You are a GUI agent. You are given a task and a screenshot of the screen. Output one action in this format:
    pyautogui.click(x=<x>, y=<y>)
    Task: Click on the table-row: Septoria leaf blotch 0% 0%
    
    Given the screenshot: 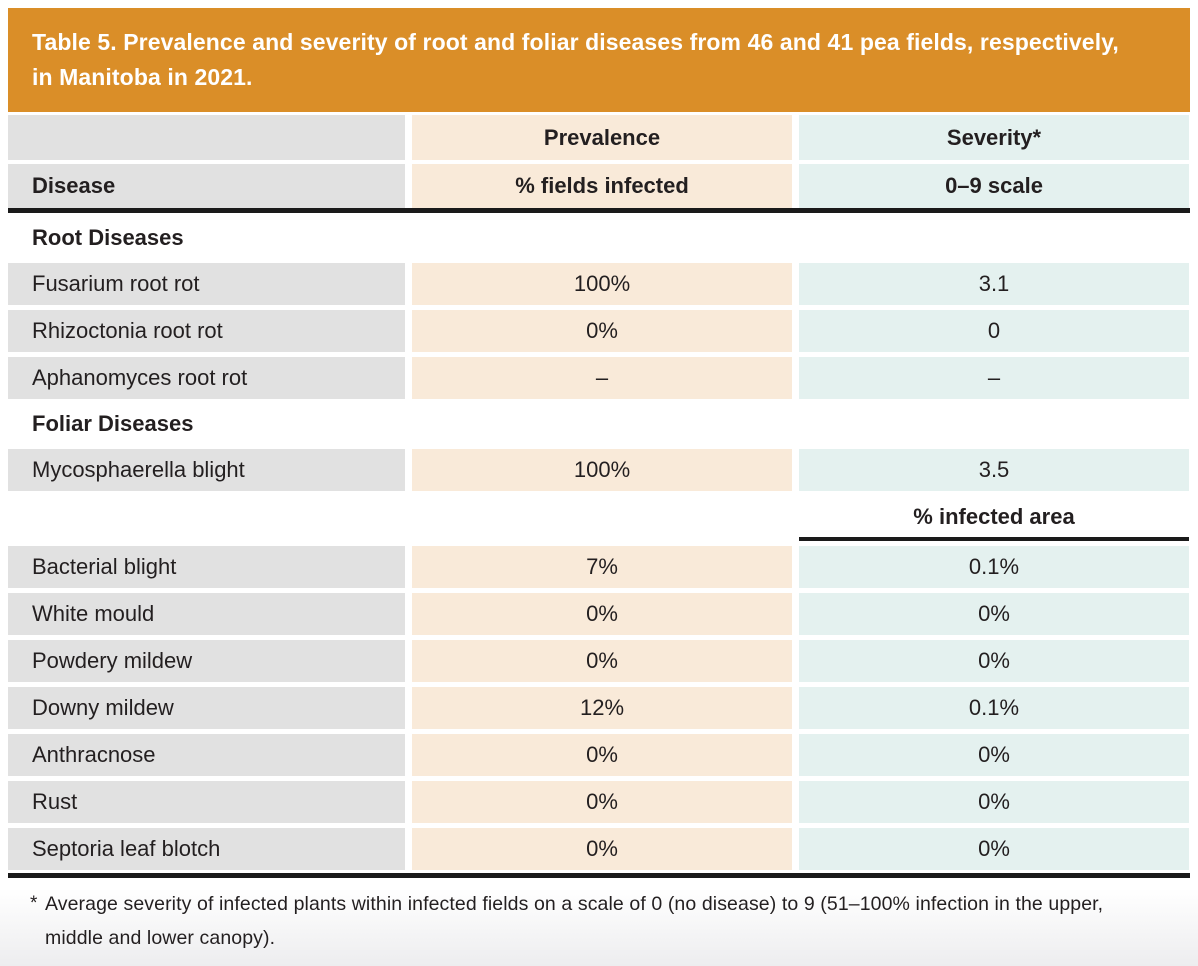 What is the action you would take?
    pyautogui.click(x=599, y=849)
    